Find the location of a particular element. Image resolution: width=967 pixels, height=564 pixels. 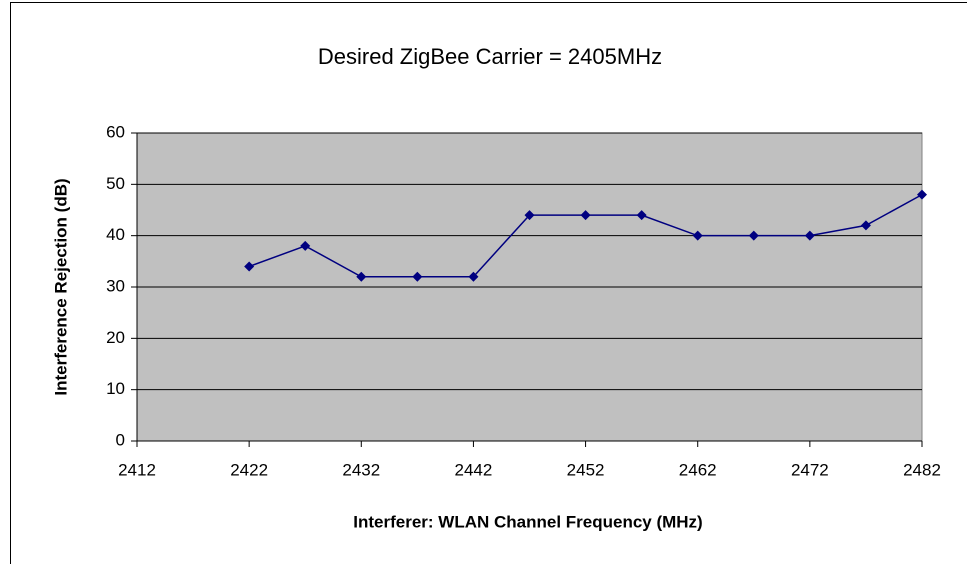

y-tick-label: 30 is located at coordinates (115, 285).